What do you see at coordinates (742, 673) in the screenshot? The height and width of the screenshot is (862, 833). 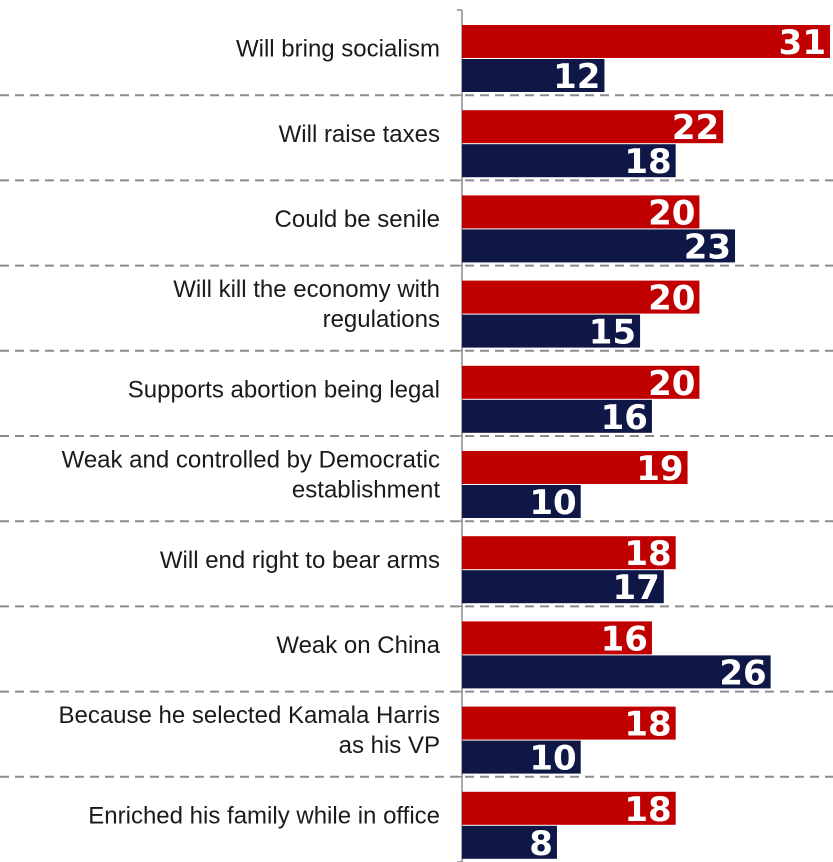 I see `value-label: 26` at bounding box center [742, 673].